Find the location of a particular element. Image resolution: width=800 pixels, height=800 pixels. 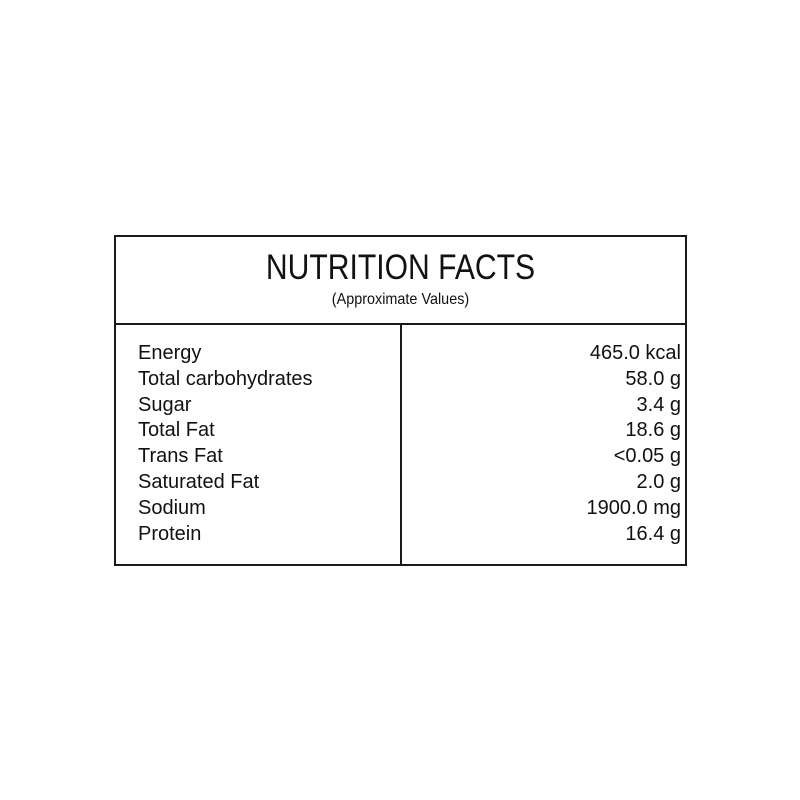

subtitle: (Approximate Values) is located at coordinates (400, 299).